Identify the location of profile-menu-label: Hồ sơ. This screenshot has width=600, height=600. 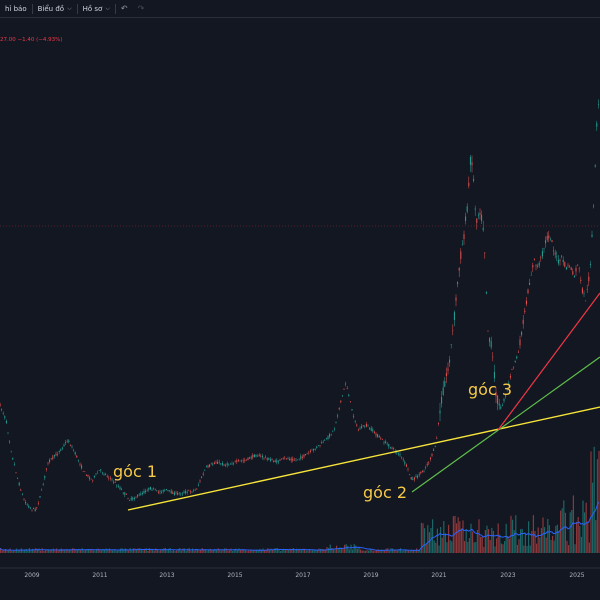
(92, 8).